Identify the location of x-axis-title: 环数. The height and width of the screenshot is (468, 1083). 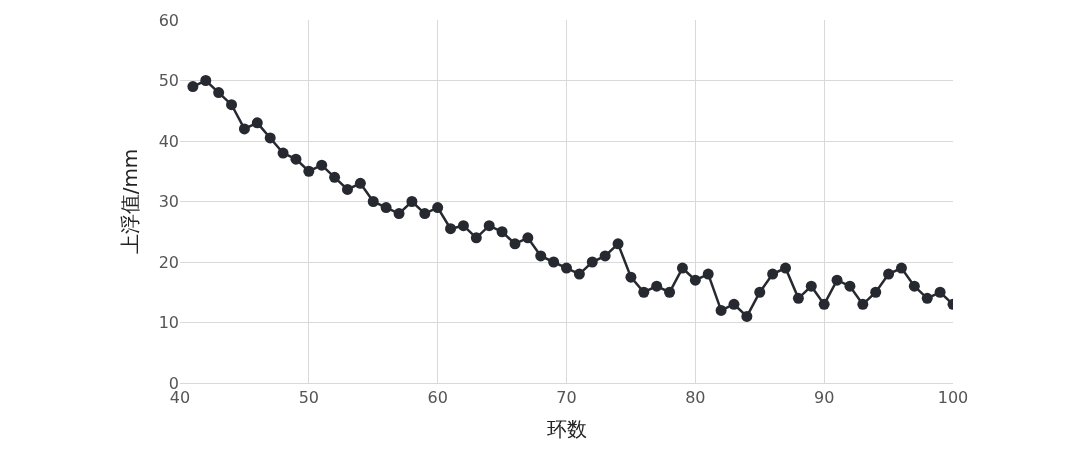
(566, 428).